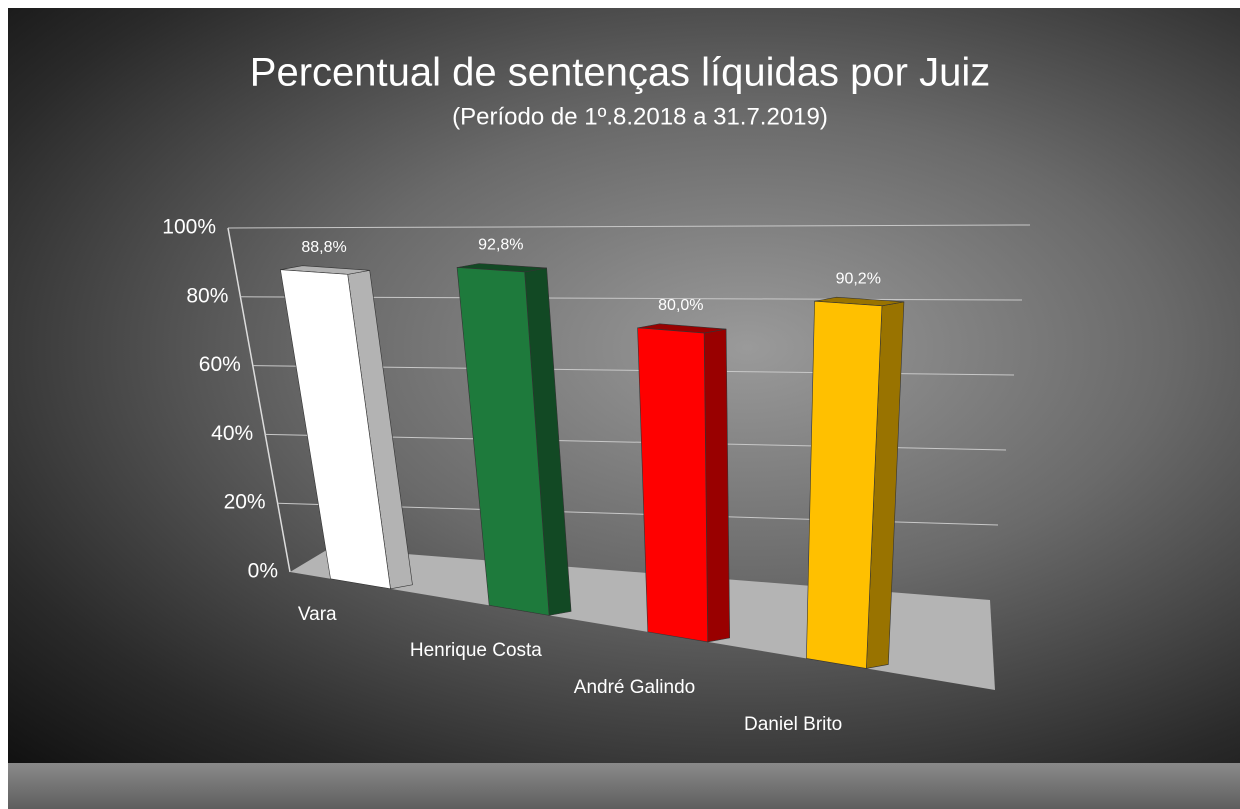 This screenshot has height=809, width=1240. Describe the element at coordinates (220, 364) in the screenshot. I see `y-tick-label: 60%` at that location.